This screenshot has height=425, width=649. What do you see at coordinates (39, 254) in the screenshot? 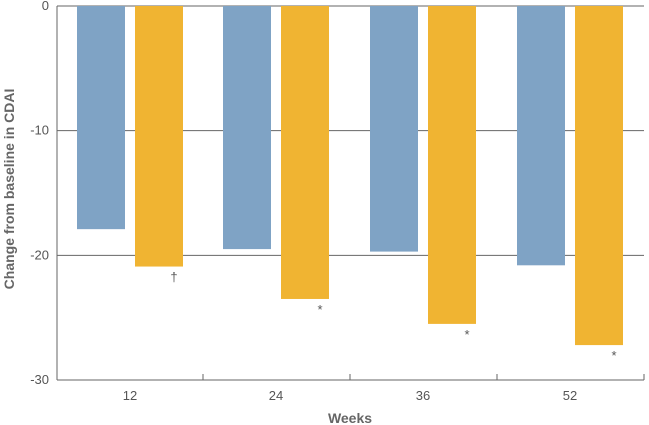
I see `y-tick-label: -20` at bounding box center [39, 254].